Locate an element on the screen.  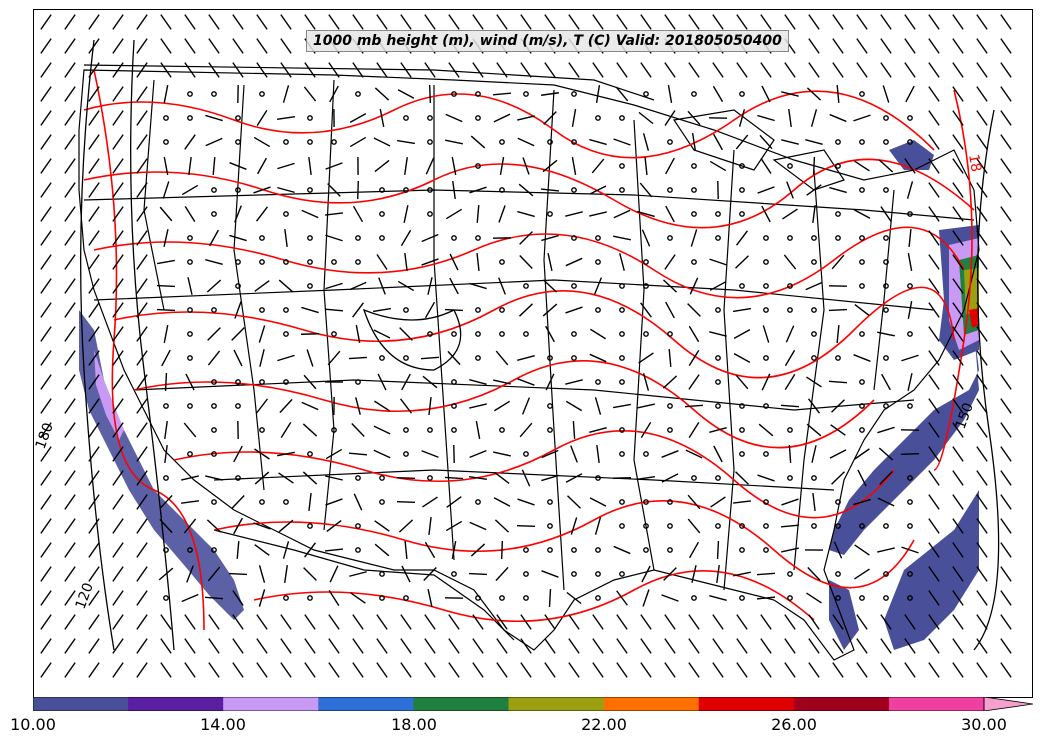
temp-contour is located at coordinates (534, 596).